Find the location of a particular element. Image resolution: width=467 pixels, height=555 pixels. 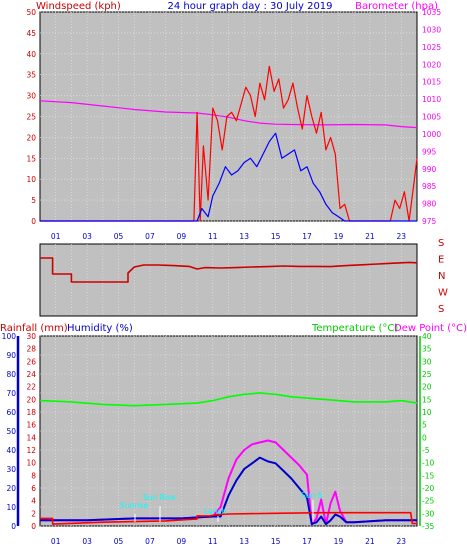

rain-tick-label: 14 is located at coordinates (31, 437).